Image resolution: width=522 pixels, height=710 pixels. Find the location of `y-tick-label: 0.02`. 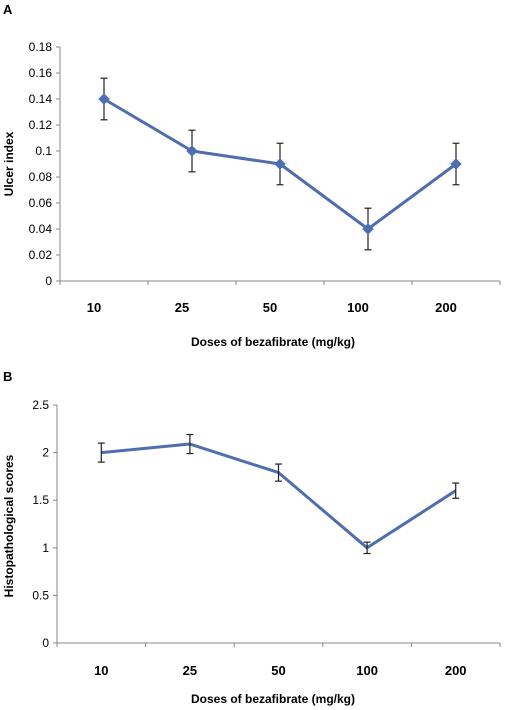

y-tick-label: 0.02 is located at coordinates (41, 255).